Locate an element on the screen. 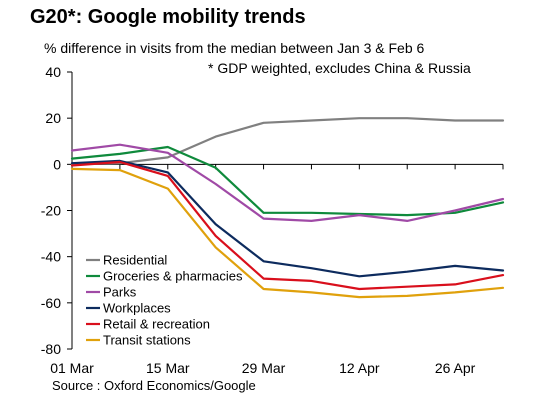 This screenshot has height=415, width=557. legend-label: Retail & recreation is located at coordinates (156, 324).